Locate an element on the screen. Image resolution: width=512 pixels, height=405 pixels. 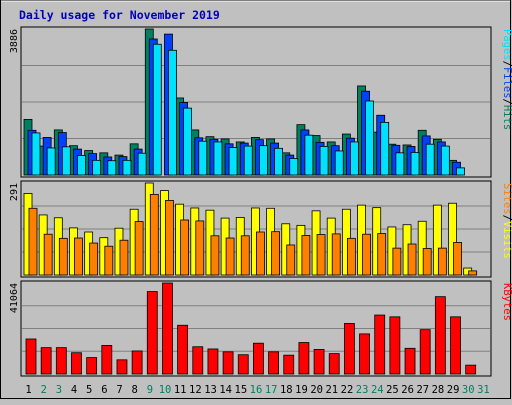
x-tick-label: 18 is located at coordinates (286, 390).